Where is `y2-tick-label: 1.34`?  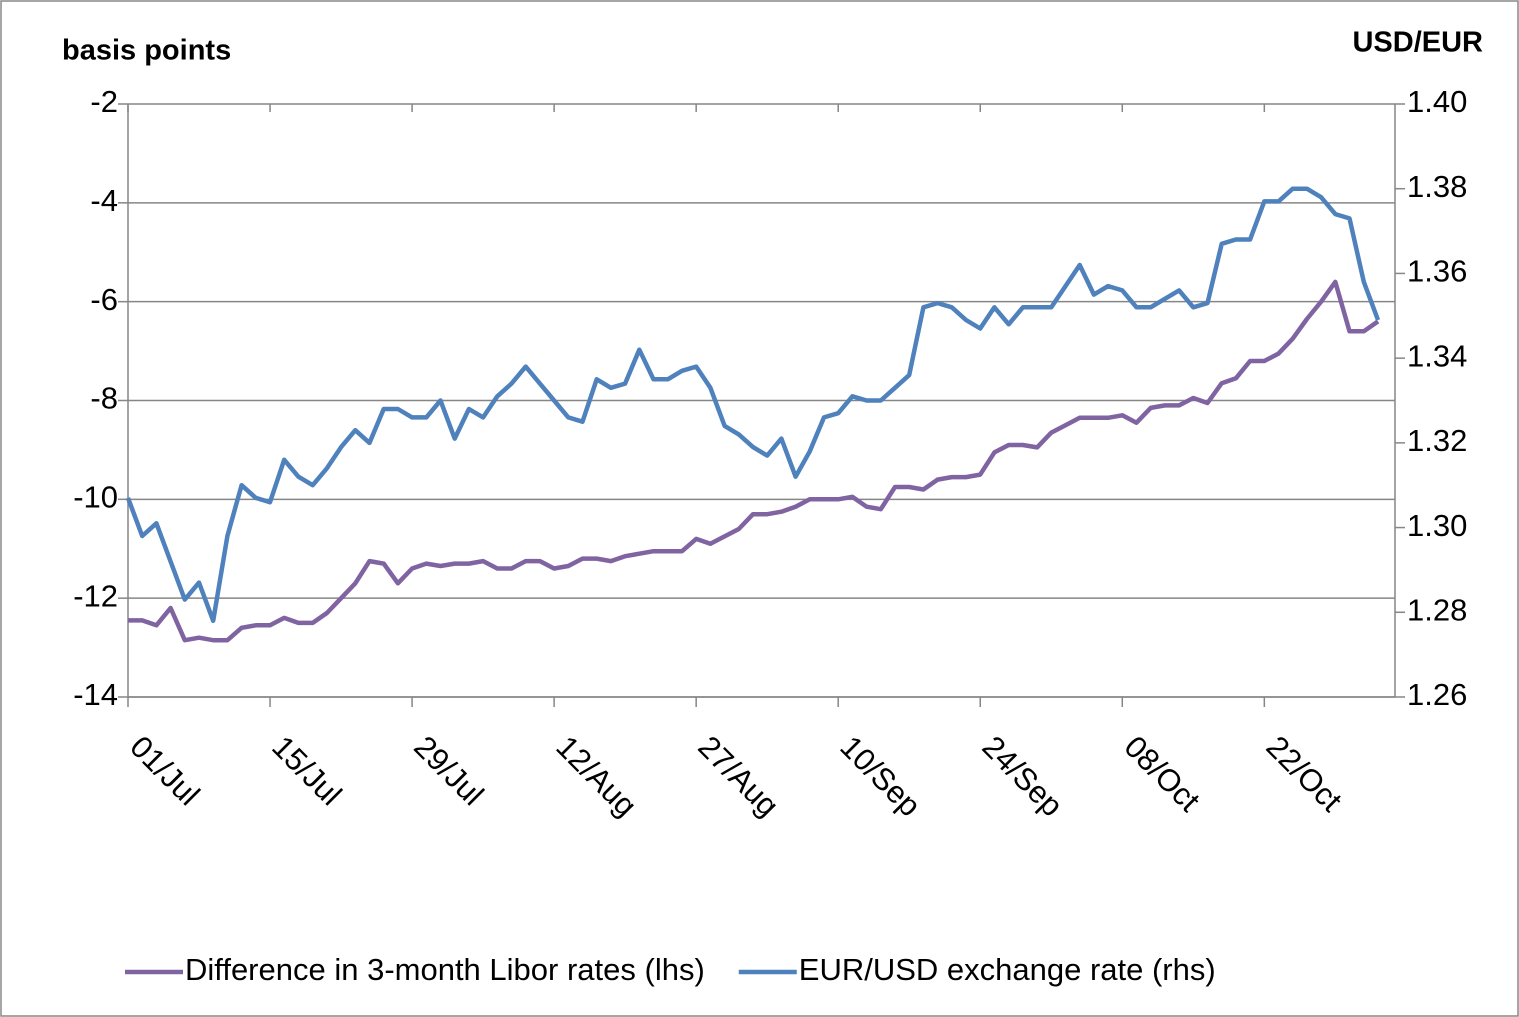
y2-tick-label: 1.34 is located at coordinates (1437, 355).